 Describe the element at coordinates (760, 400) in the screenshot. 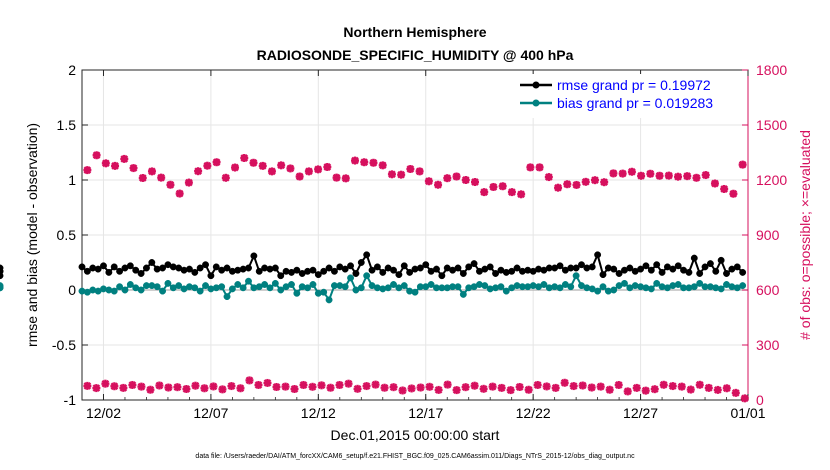

I see `y-tick-label-right: 0` at that location.